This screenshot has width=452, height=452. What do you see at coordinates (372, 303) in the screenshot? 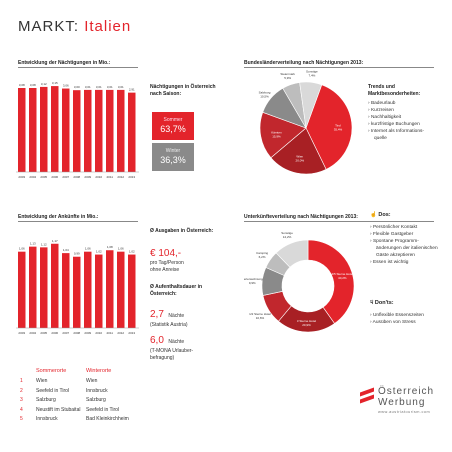
I see `thumbs-down-icon: ☟` at bounding box center [372, 303].